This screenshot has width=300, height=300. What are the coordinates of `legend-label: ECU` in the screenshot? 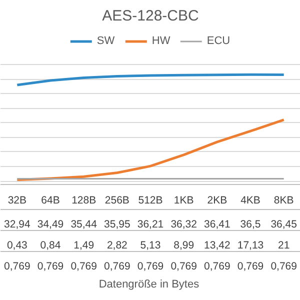 It's located at (218, 41).